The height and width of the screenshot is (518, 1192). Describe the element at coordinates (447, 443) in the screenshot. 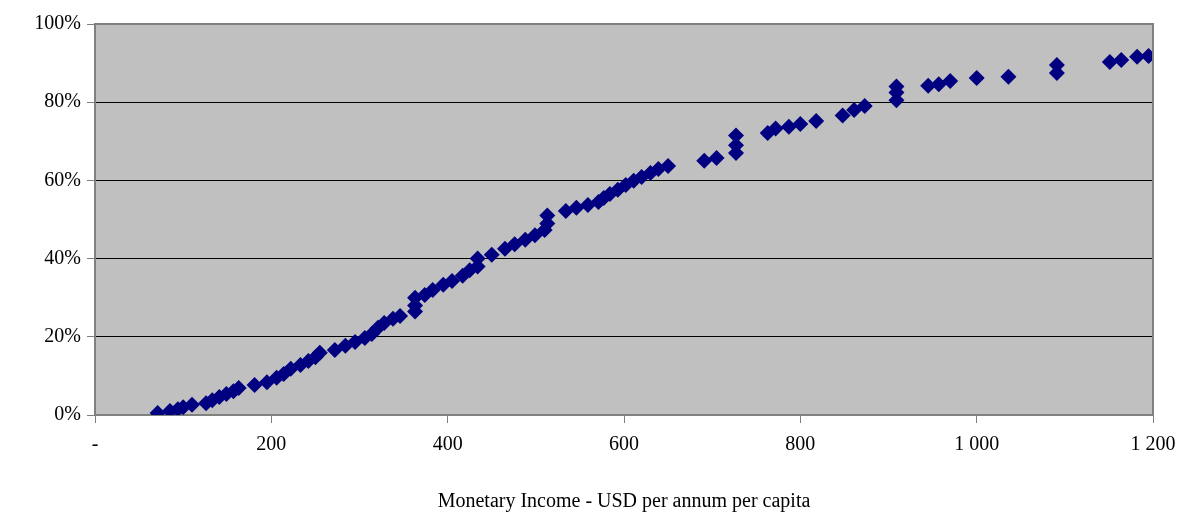

I see `x-tick-label: 400` at that location.